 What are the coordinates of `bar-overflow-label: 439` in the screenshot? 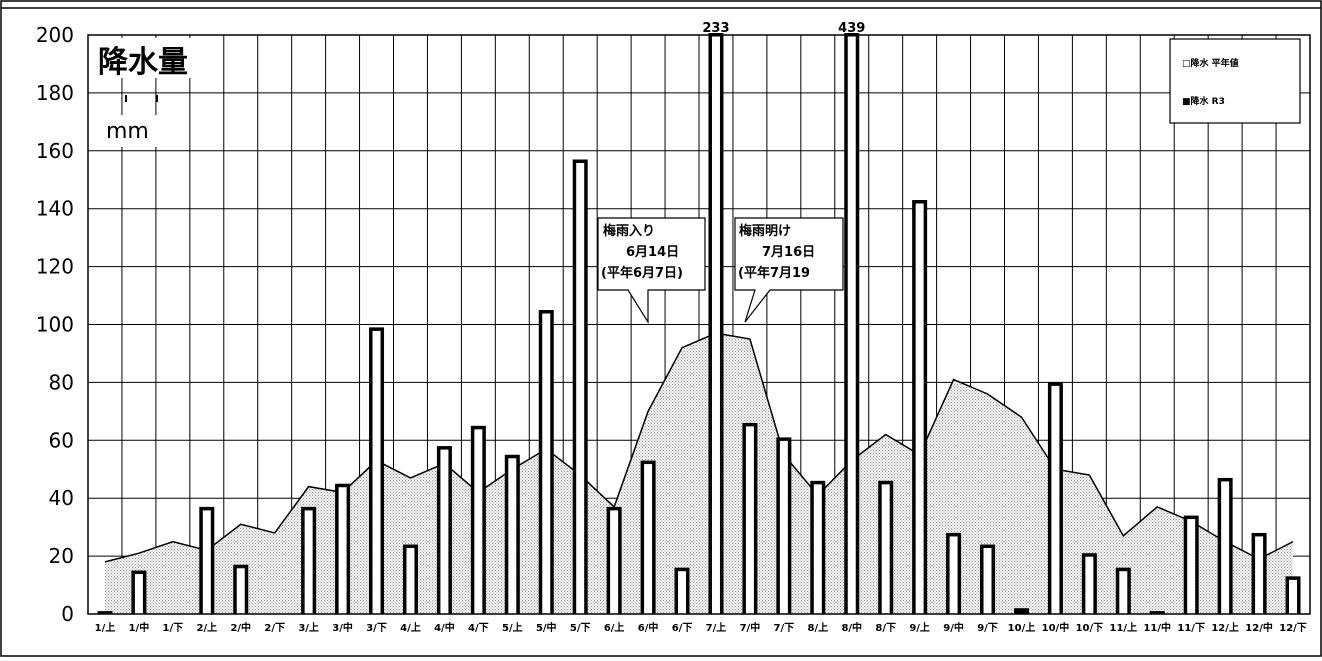 It's located at (851, 28).